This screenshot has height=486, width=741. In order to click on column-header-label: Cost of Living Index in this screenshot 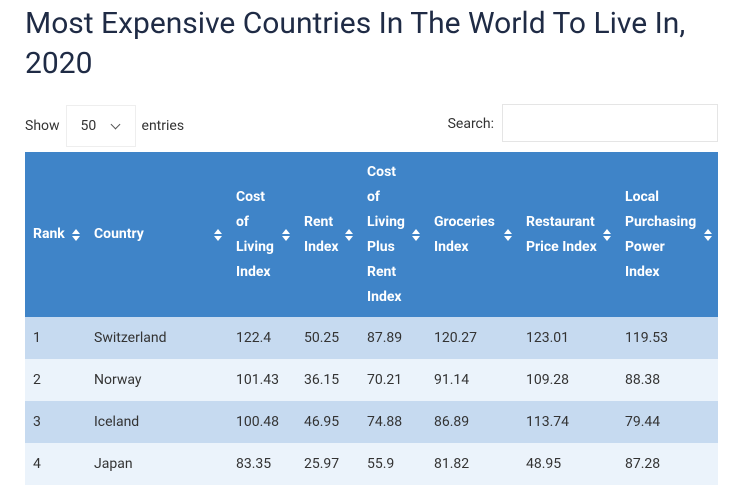, I will do `click(255, 234)`.